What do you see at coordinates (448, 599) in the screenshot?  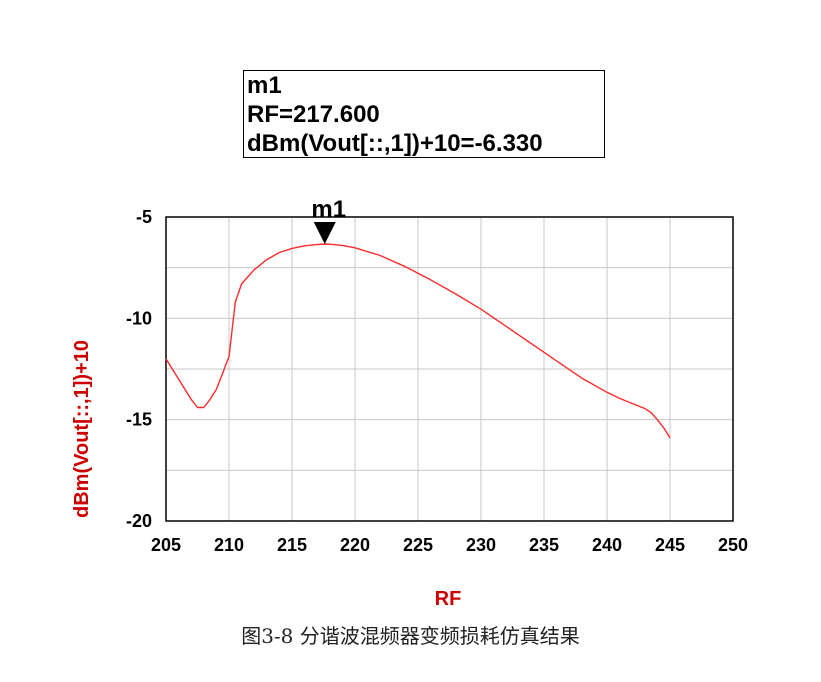 I see `x-axis-label: RF` at bounding box center [448, 599].